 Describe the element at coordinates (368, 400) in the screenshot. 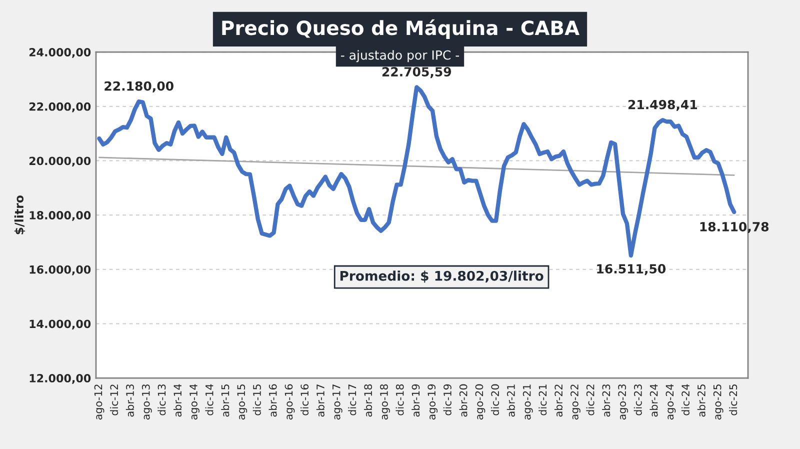

I see `x-tick-label: abr-18` at that location.